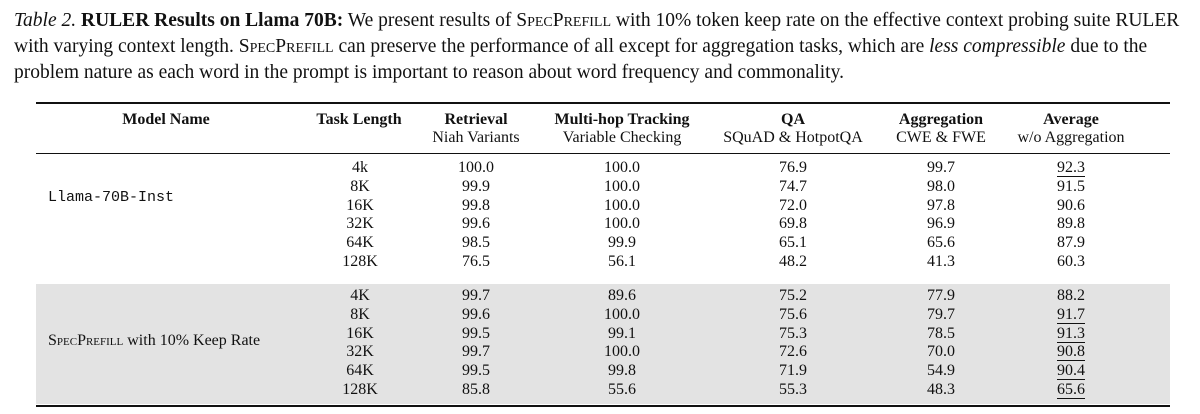 This screenshot has height=414, width=1200. Describe the element at coordinates (111, 197) in the screenshot. I see `model-name-llama: Llama-70B-Inst` at that location.